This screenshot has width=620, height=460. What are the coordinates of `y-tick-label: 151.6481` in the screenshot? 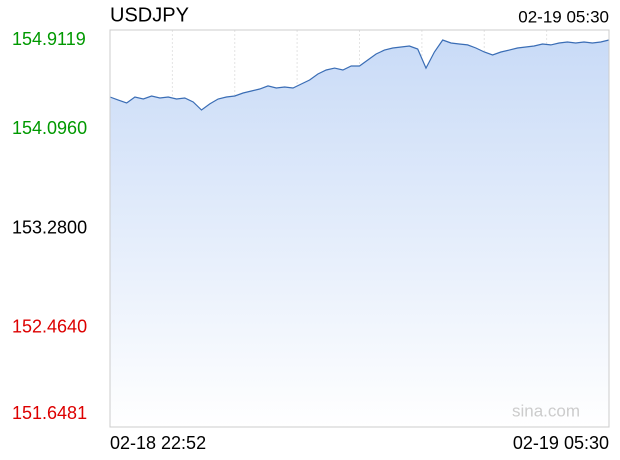 It's located at (49, 413).